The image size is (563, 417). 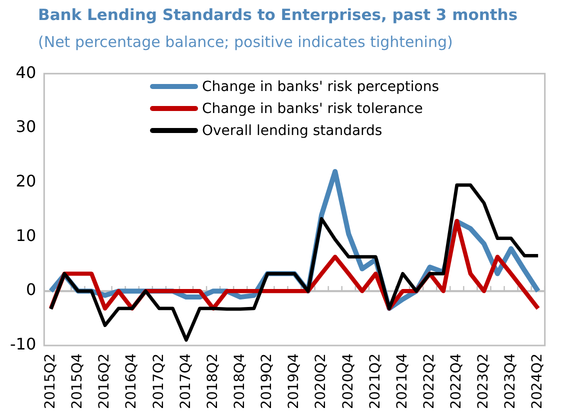 I want to click on x-tick-label: 2021Q2, so click(x=375, y=381).